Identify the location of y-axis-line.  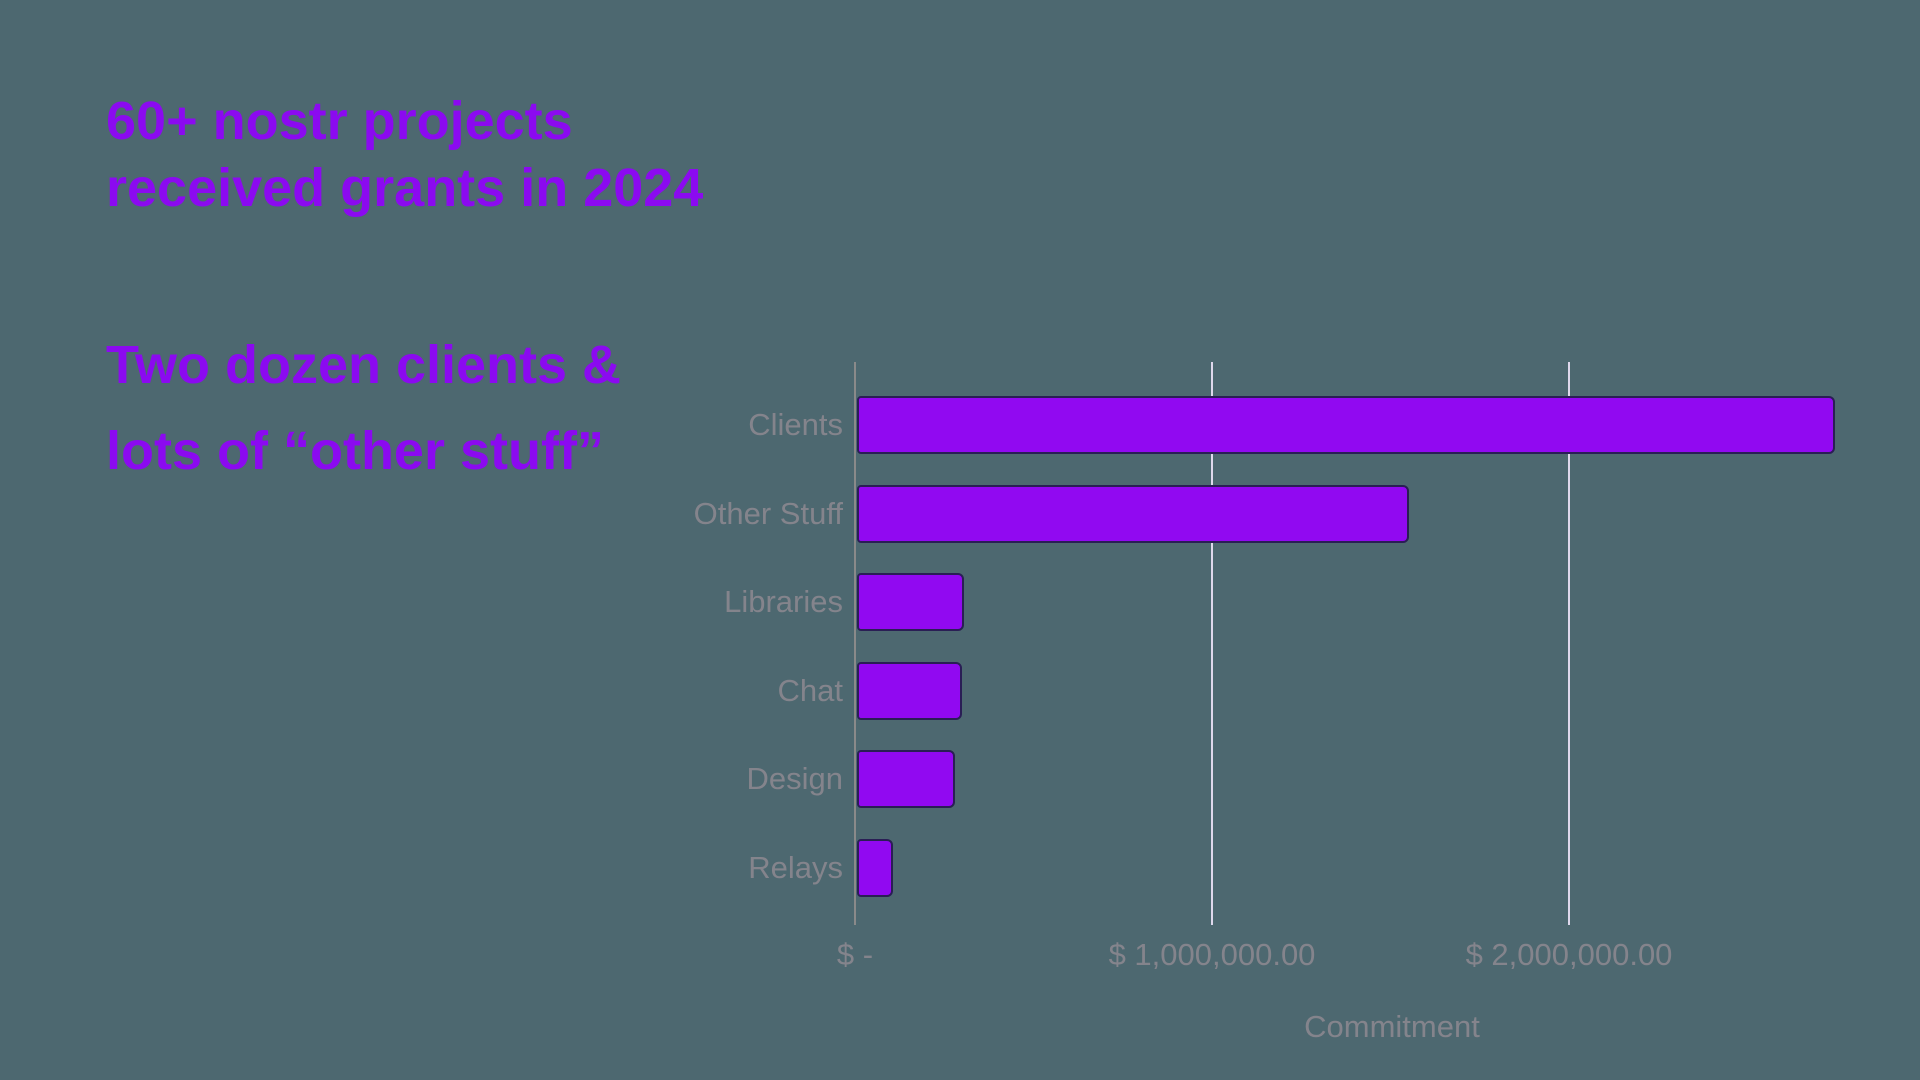
(855, 643).